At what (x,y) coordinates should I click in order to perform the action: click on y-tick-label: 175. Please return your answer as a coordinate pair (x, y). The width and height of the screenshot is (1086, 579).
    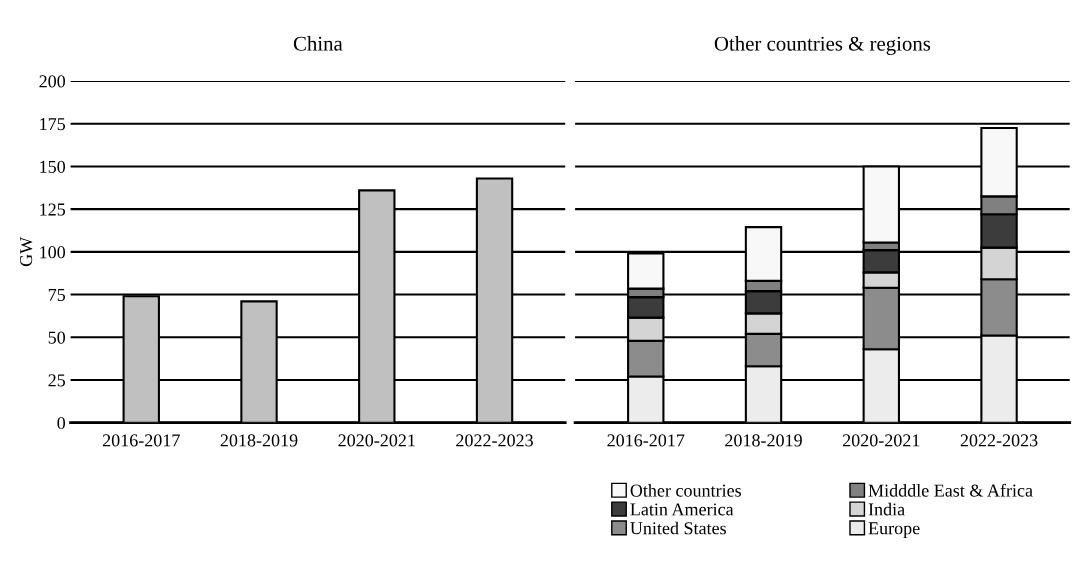
    Looking at the image, I should click on (53, 124).